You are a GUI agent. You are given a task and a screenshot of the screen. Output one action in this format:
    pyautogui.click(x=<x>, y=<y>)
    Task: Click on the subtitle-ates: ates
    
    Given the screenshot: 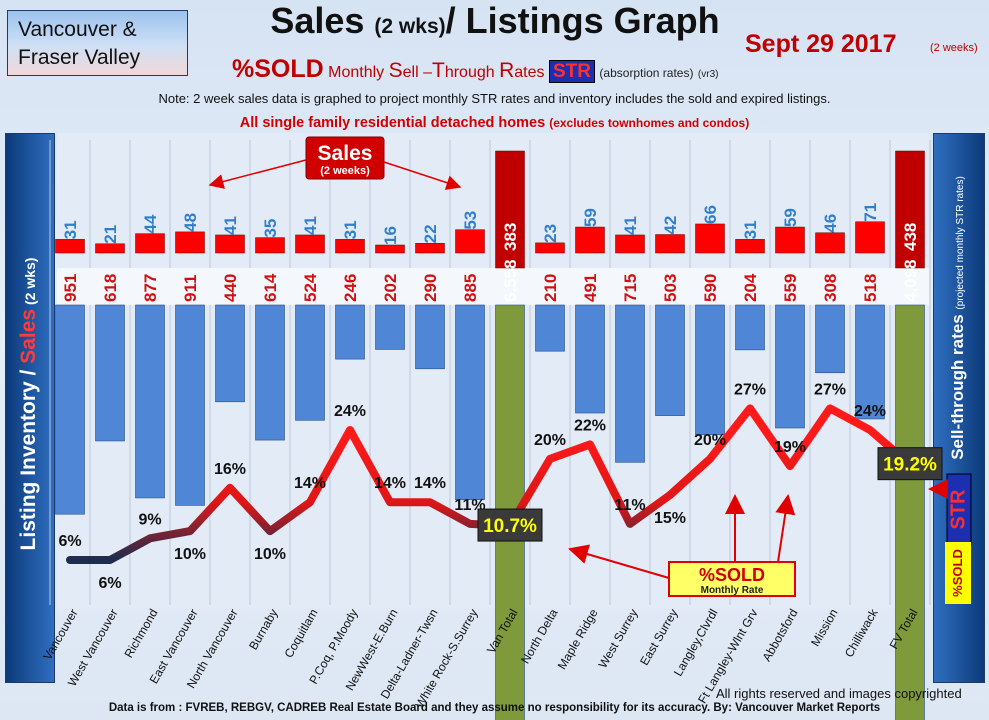 What is the action you would take?
    pyautogui.click(x=529, y=72)
    